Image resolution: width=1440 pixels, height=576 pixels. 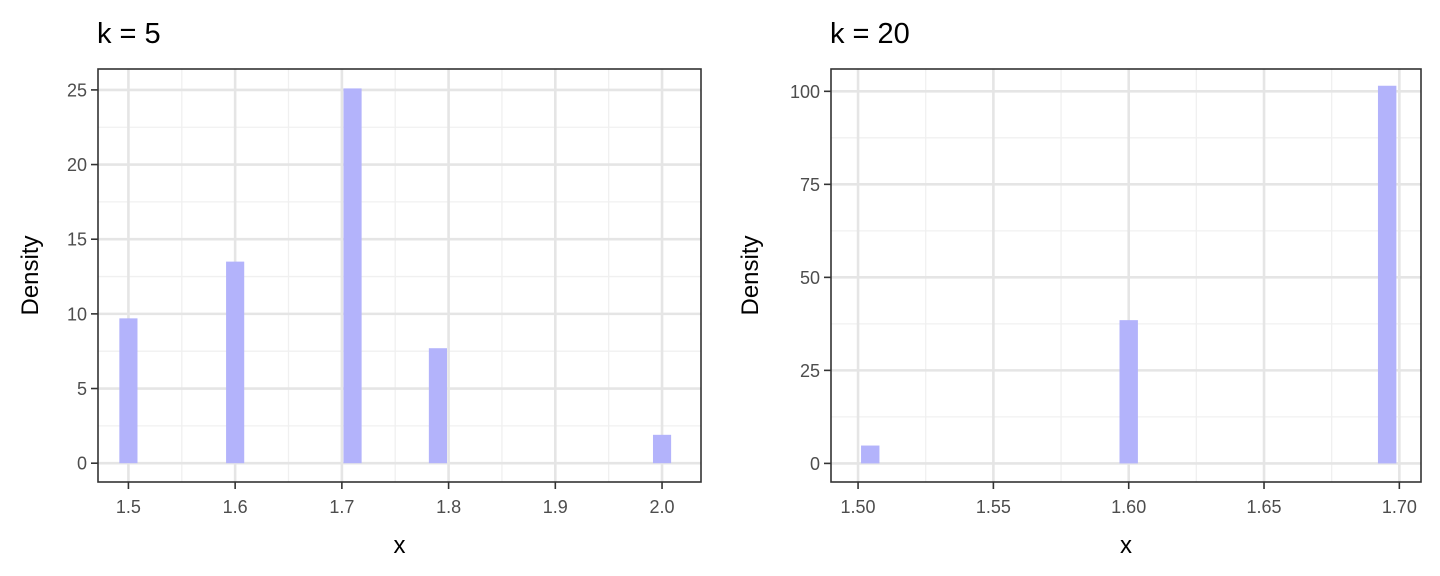 I want to click on x-tick-label: 1.65, so click(x=1264, y=507).